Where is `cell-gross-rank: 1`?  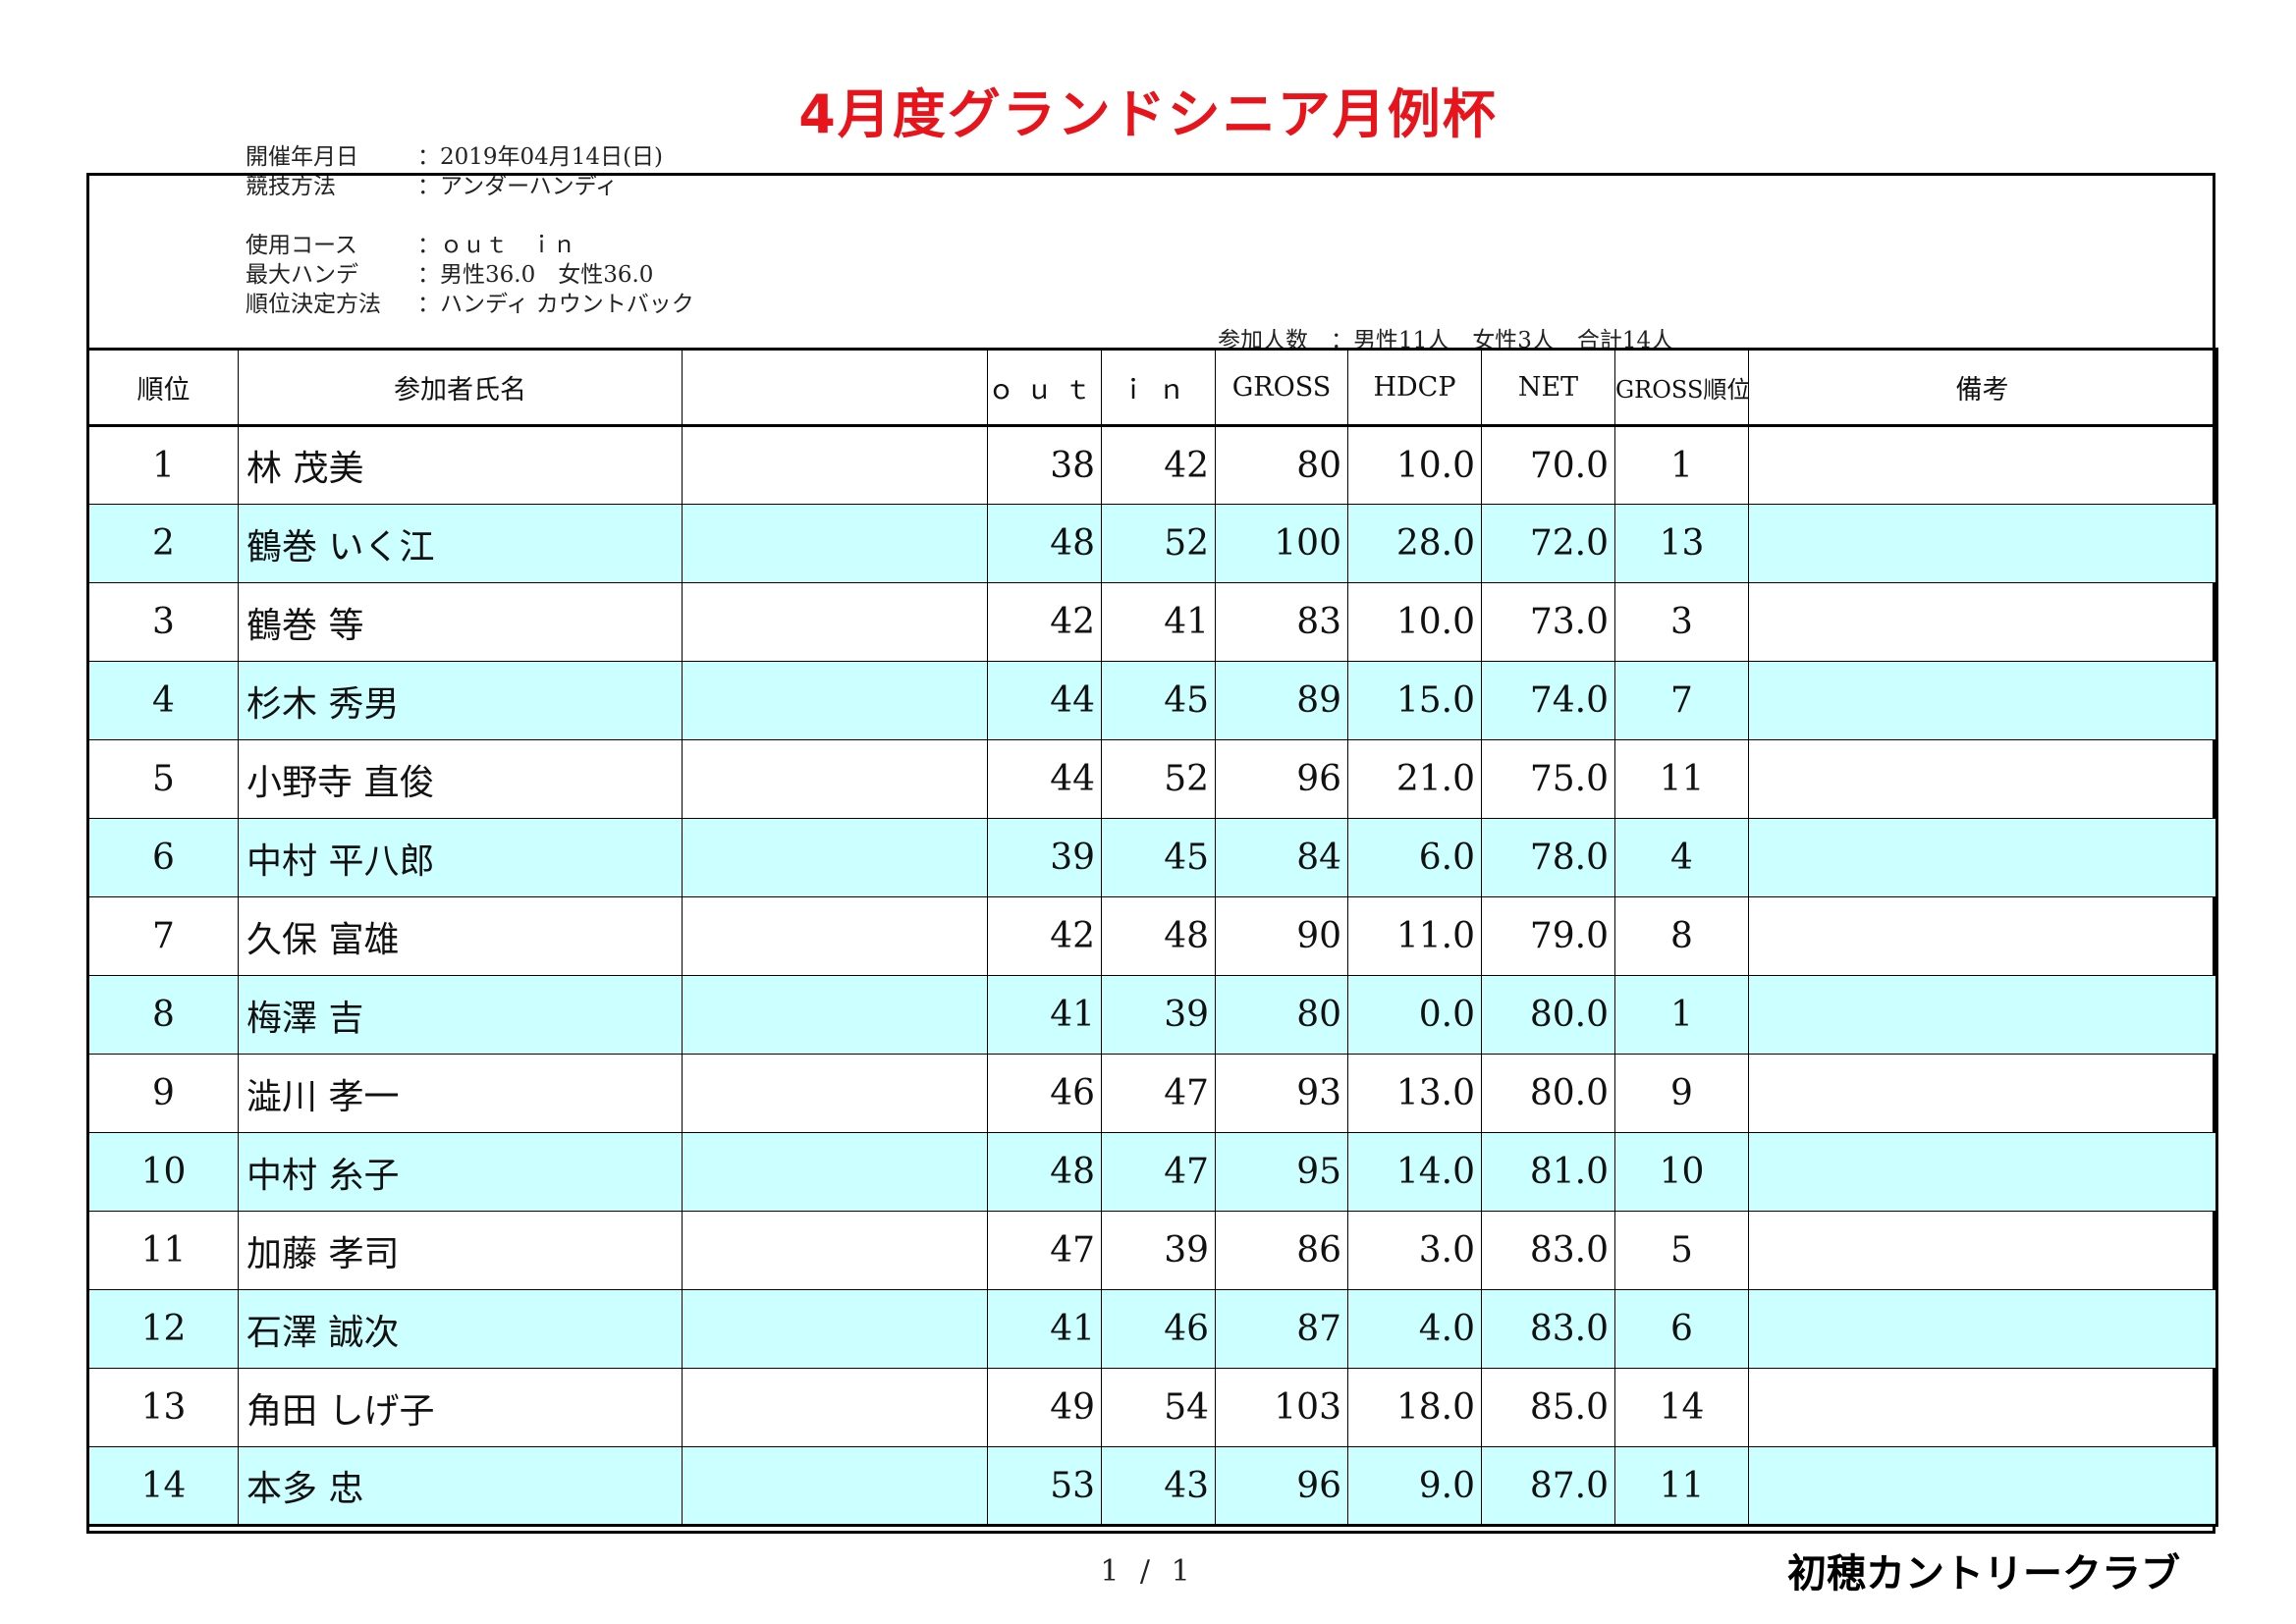
cell-gross-rank: 1 is located at coordinates (1681, 1015).